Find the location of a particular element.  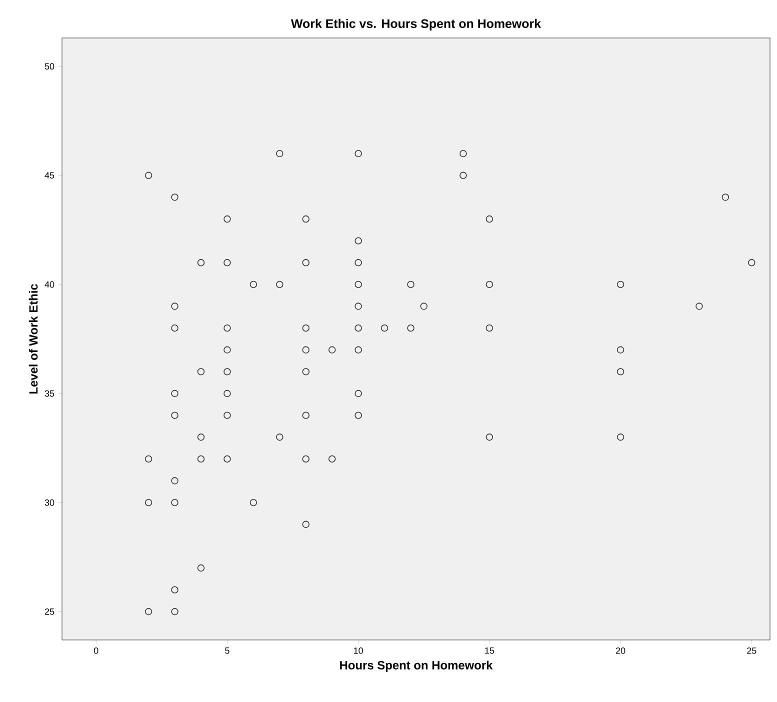

x-axis-title: Hours Spent on Homework is located at coordinates (416, 666).